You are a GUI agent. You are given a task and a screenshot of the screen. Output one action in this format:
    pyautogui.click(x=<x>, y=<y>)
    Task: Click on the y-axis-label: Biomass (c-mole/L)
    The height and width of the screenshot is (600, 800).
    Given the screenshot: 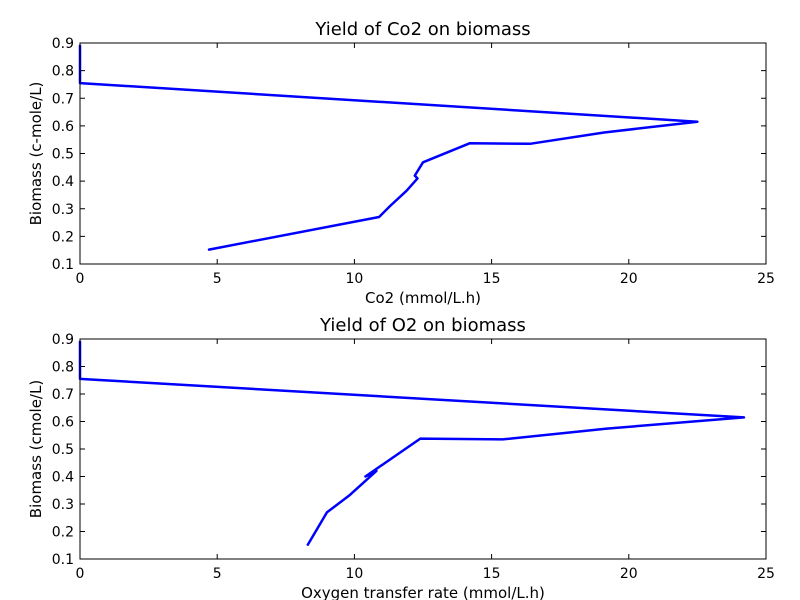 What is the action you would take?
    pyautogui.click(x=36, y=154)
    